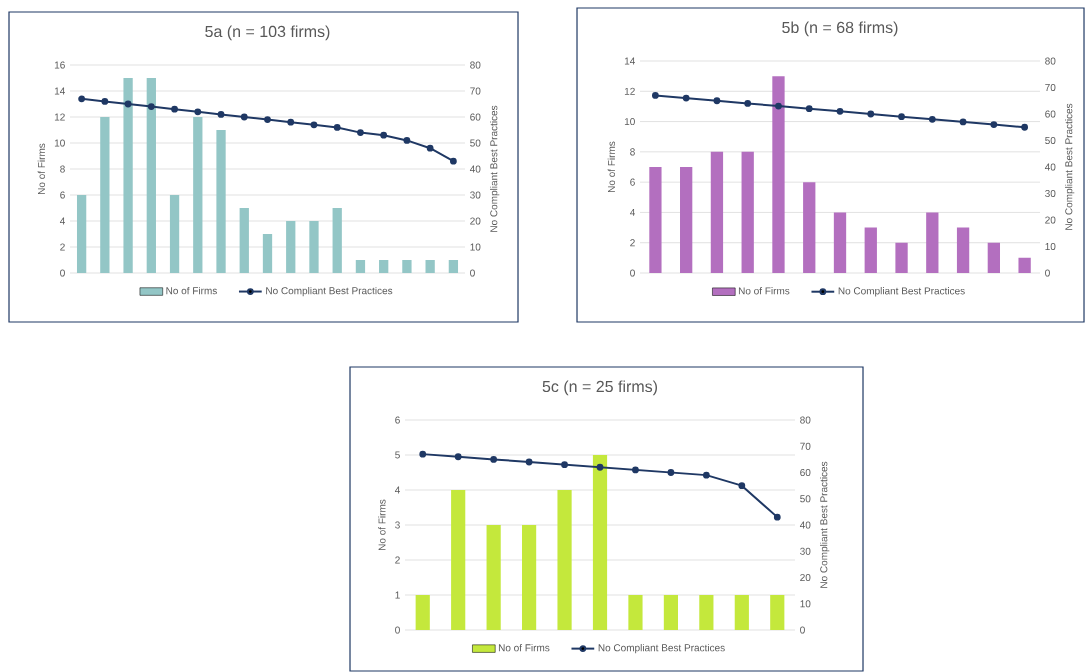 The height and width of the screenshot is (672, 1085). Describe the element at coordinates (475, 247) in the screenshot. I see `y2-tick-label: 10` at that location.